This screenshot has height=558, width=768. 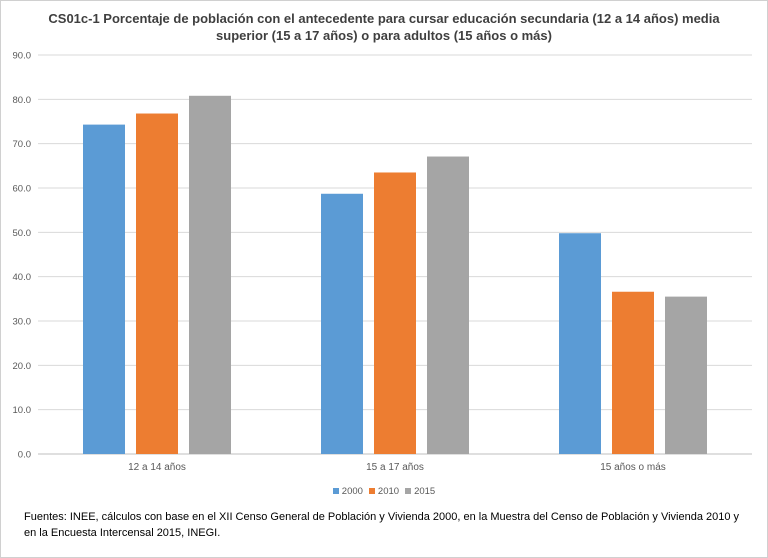 I want to click on legend-item: 2000, so click(x=347, y=491).